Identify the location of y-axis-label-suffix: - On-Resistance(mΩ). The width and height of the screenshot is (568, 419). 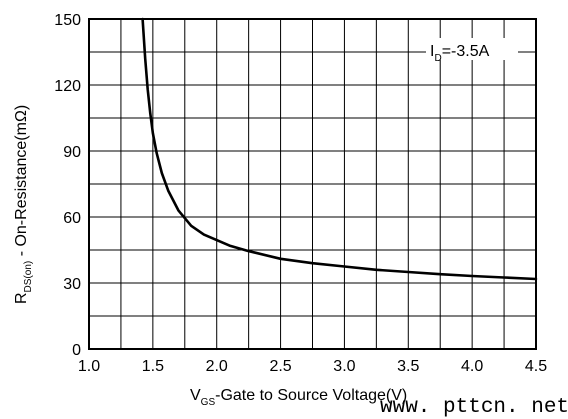
(21, 183).